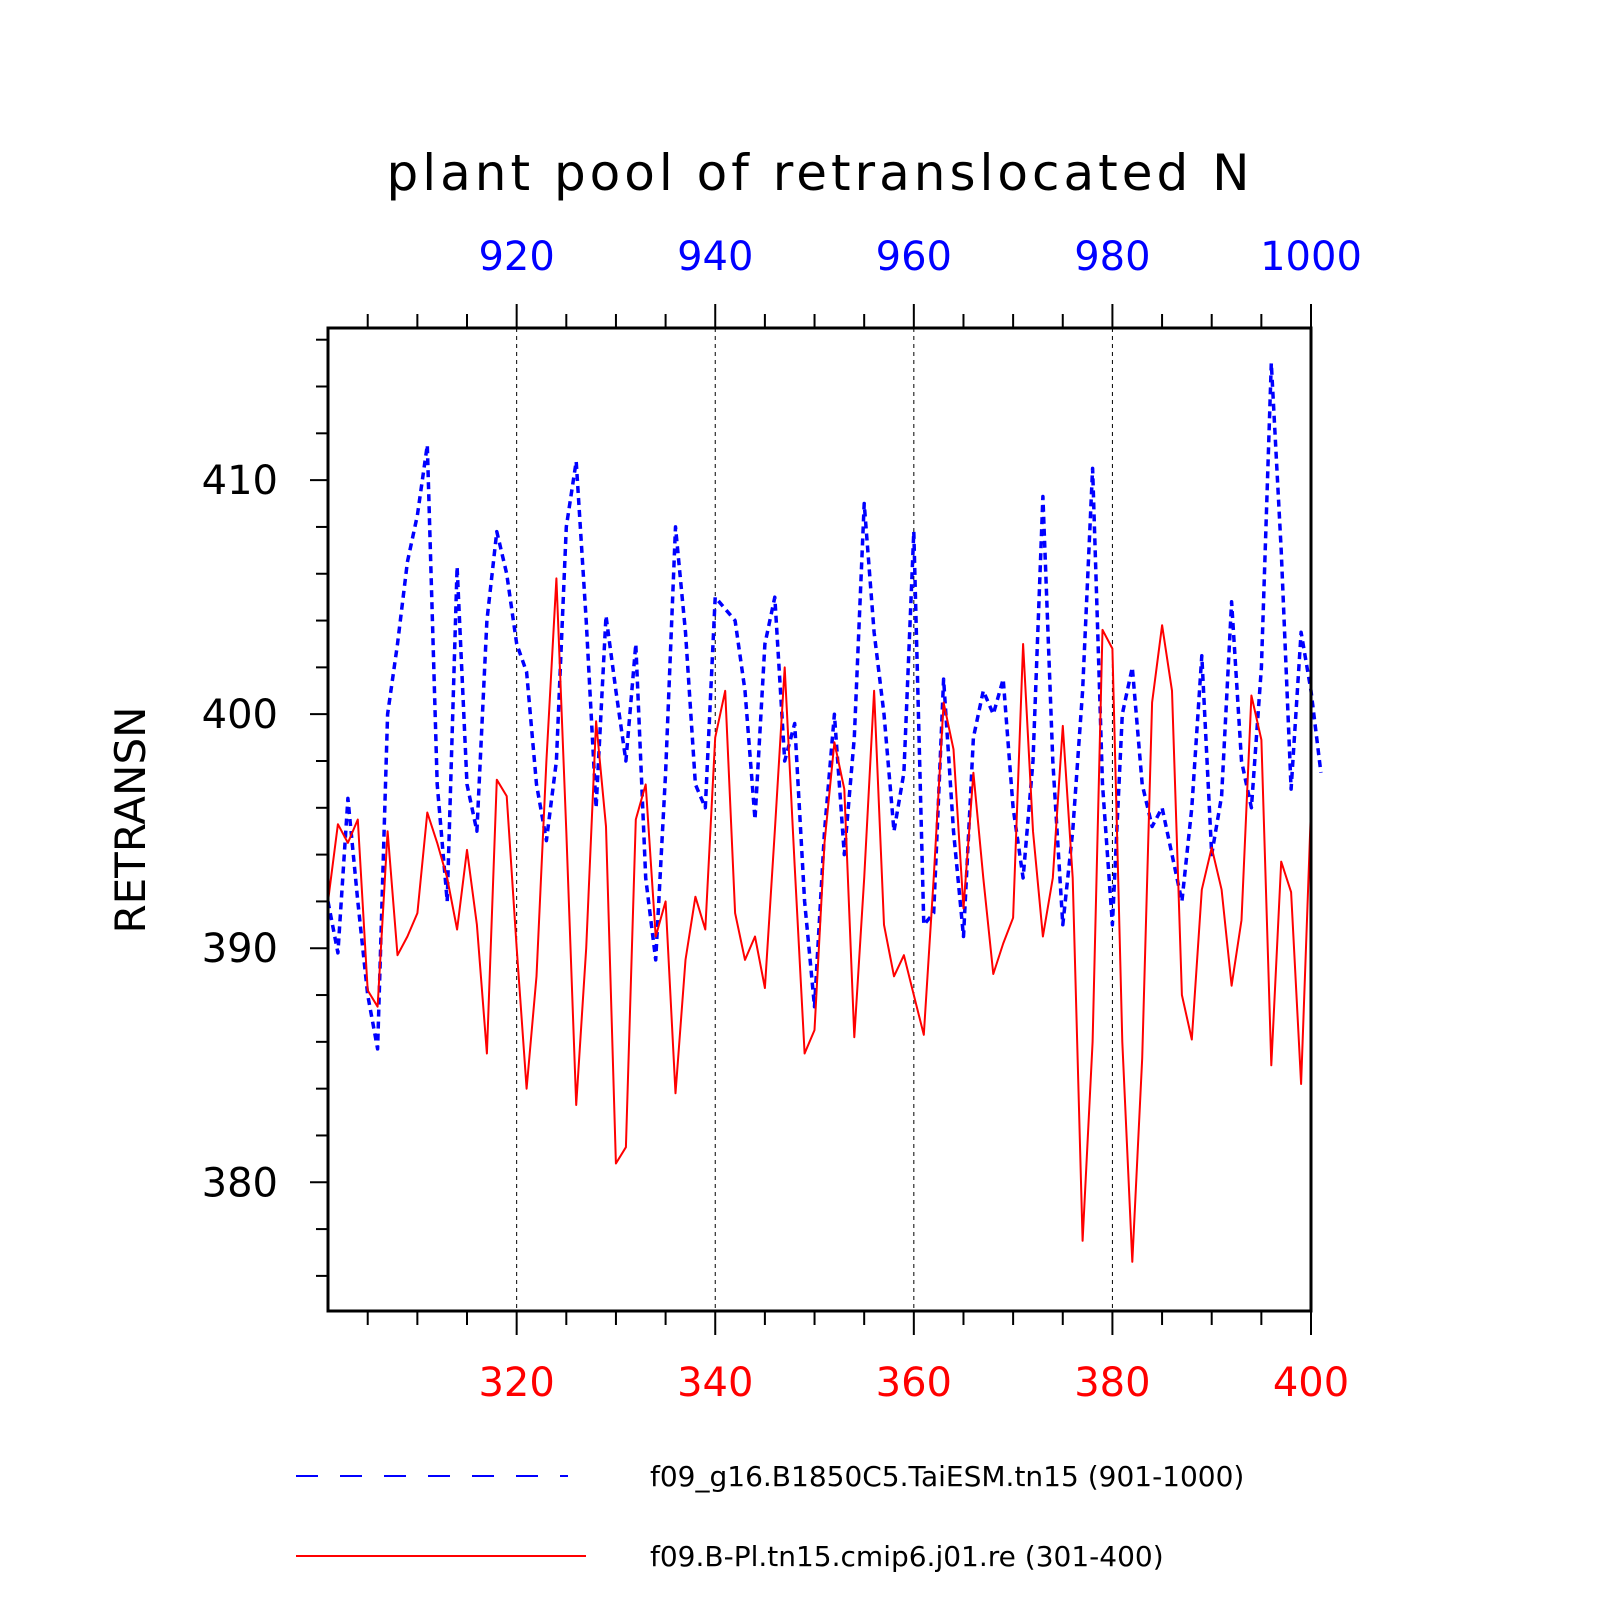 This screenshot has width=1620, height=1620. What do you see at coordinates (907, 1556) in the screenshot?
I see `legend-label-cmip6: f09.B-Pl.tn15.cmip6.j01.re (301-400)` at bounding box center [907, 1556].